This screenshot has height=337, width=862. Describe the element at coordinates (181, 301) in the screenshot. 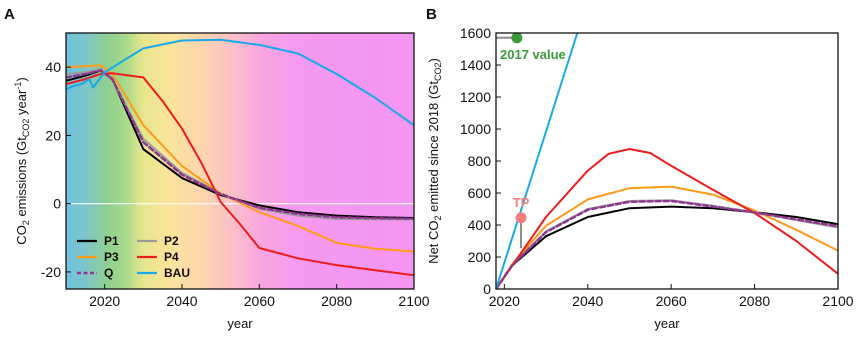

I see `panel-a-xtick-label: 2040` at that location.